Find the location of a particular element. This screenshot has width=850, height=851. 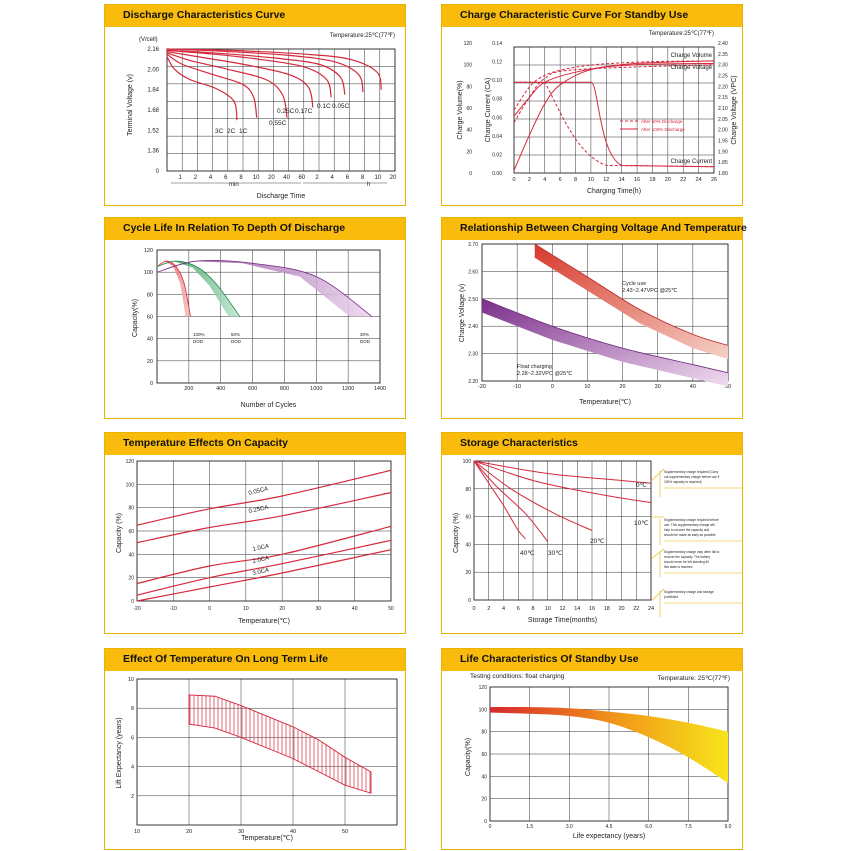

dod-label: DOD is located at coordinates (365, 341).